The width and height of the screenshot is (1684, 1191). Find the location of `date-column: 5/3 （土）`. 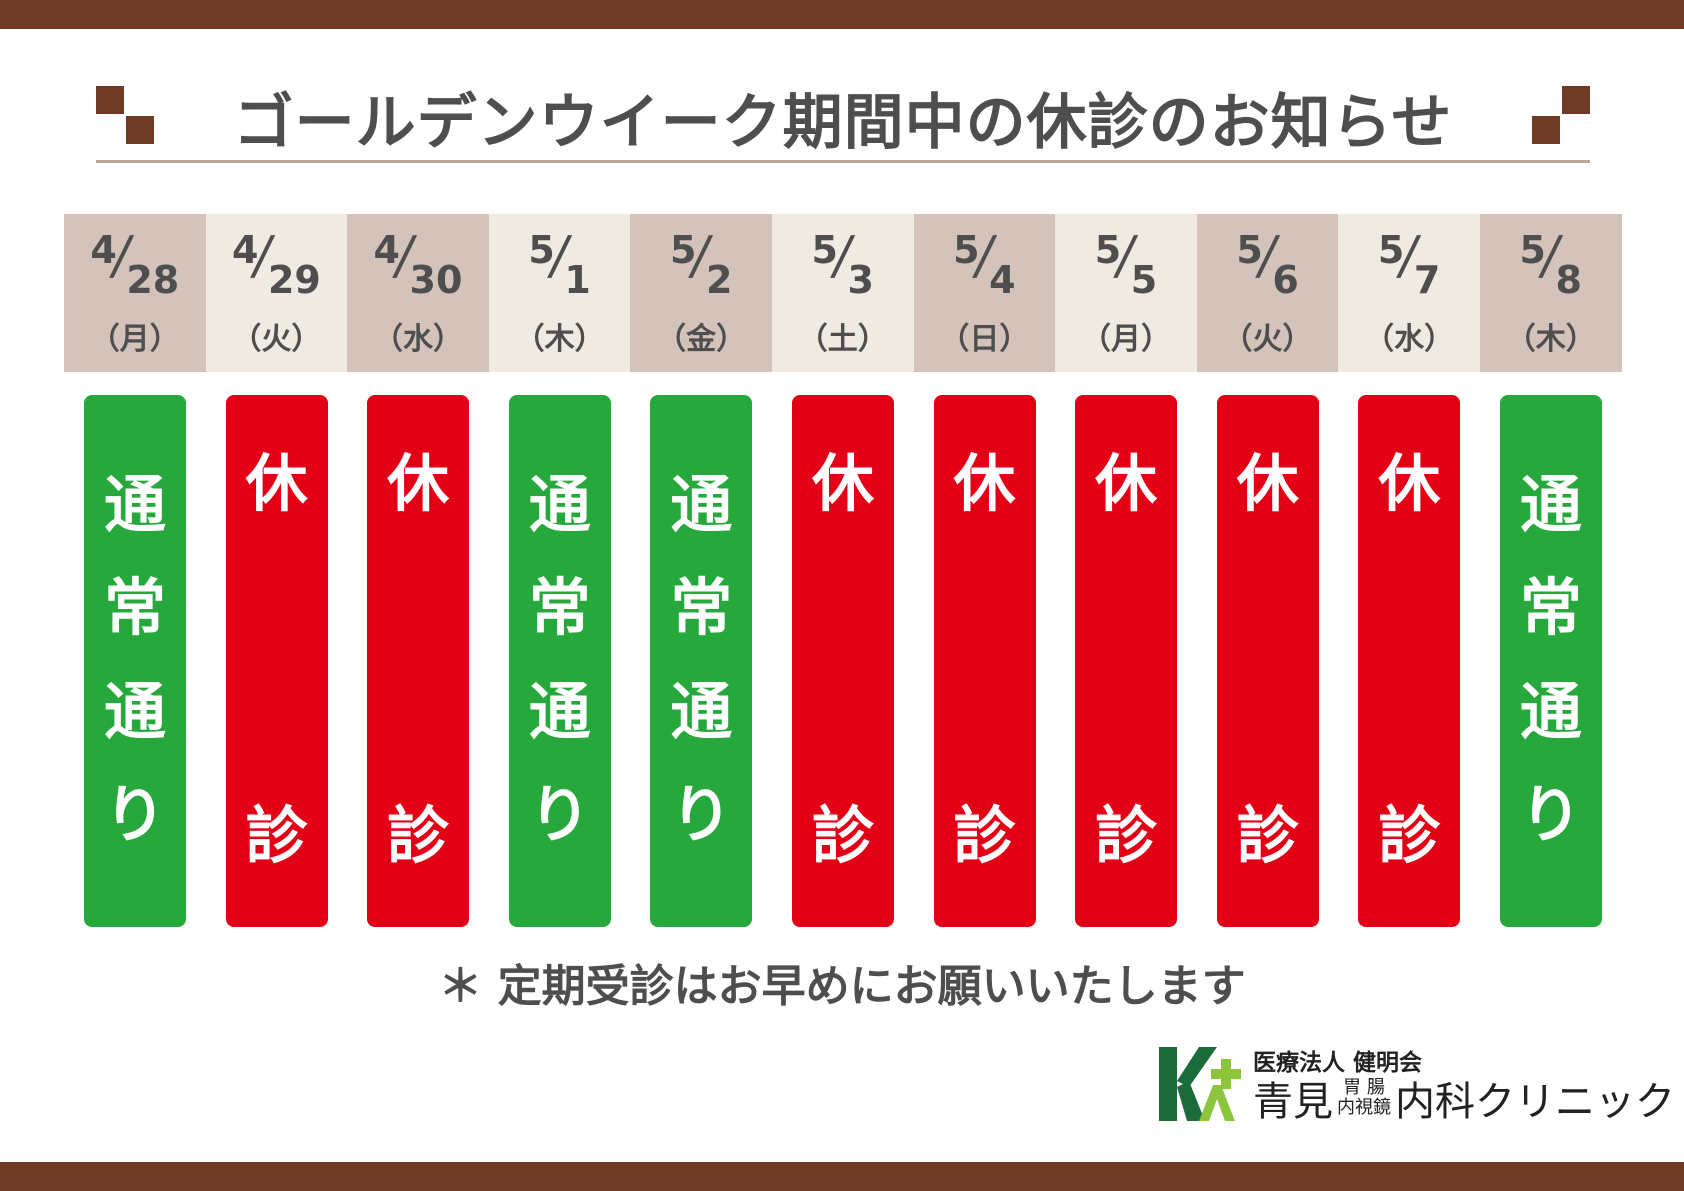

date-column: 5/3 （土） is located at coordinates (842, 293).